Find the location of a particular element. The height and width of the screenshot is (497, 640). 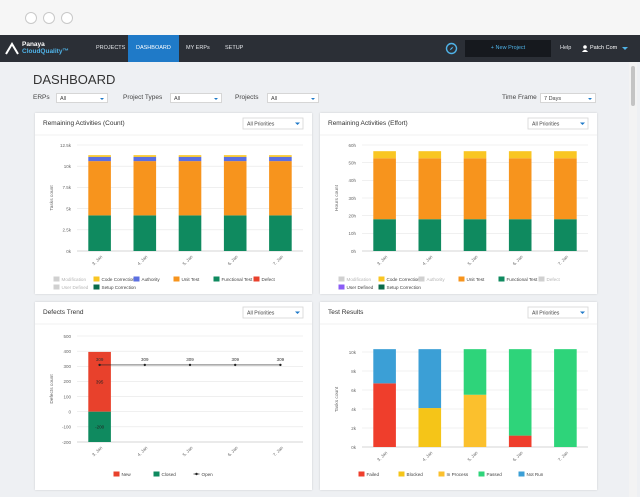

legend-label: Open is located at coordinates (208, 474).